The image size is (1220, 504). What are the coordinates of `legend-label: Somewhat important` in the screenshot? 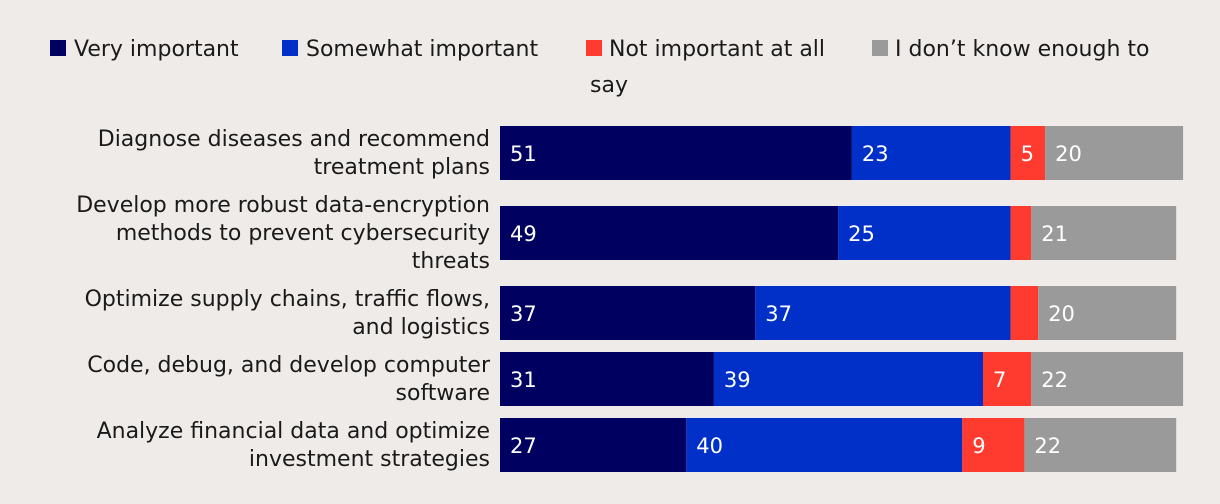 It's located at (422, 49).